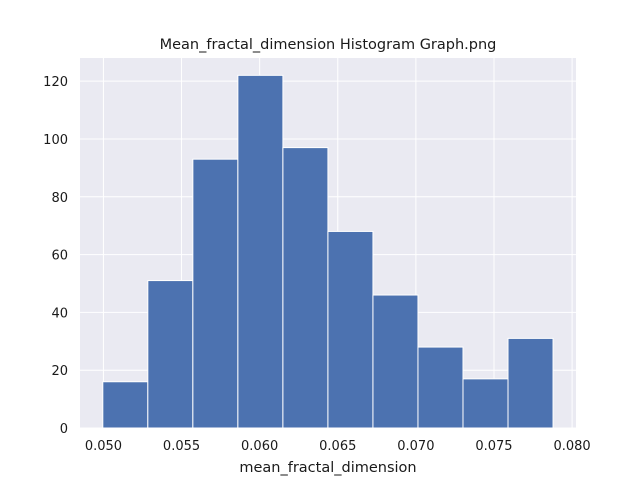 This screenshot has height=480, width=640. Describe the element at coordinates (64, 429) in the screenshot. I see `y-tick-label: 0` at that location.